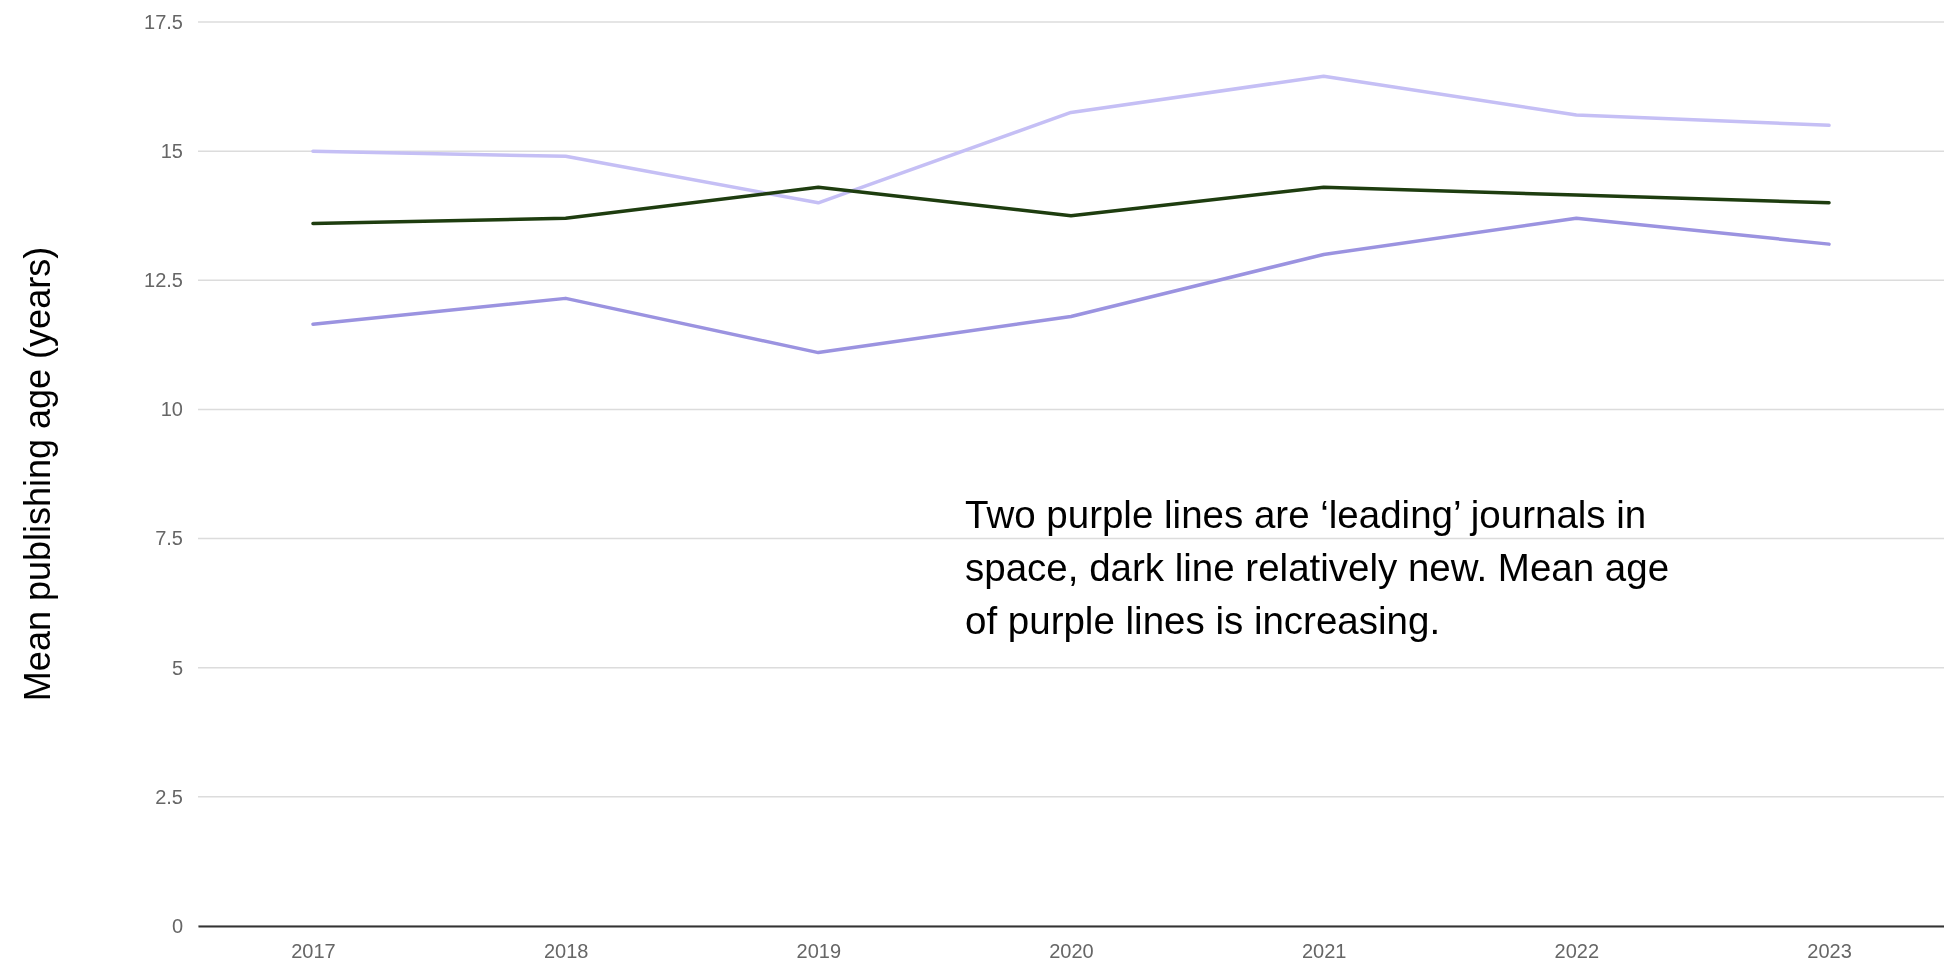 This screenshot has height=973, width=1944. I want to click on x-tick-label: 2021, so click(1324, 951).